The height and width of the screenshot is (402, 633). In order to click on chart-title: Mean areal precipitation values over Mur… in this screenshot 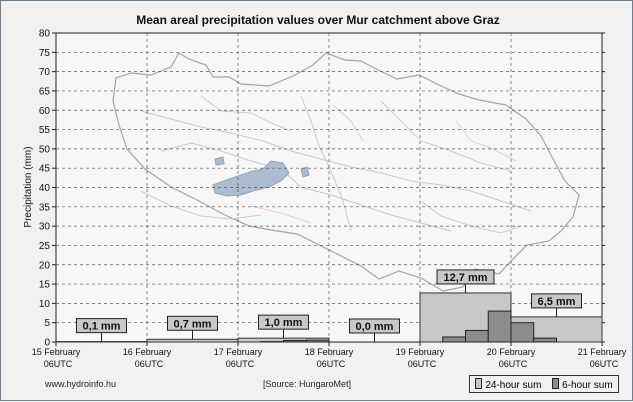, I will do `click(317, 20)`.